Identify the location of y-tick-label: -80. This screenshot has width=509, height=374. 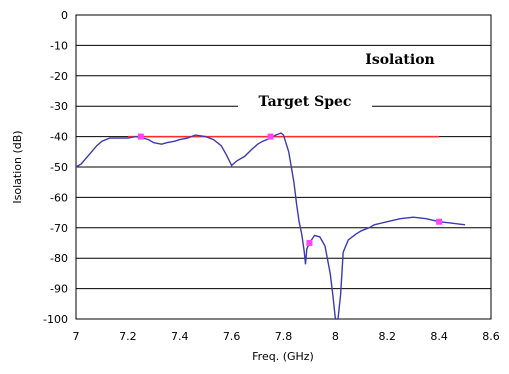
(59, 258).